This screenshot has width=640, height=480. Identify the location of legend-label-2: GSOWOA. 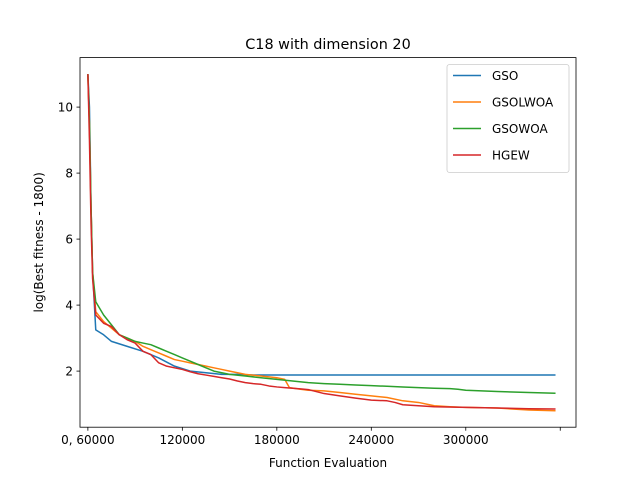
(520, 129).